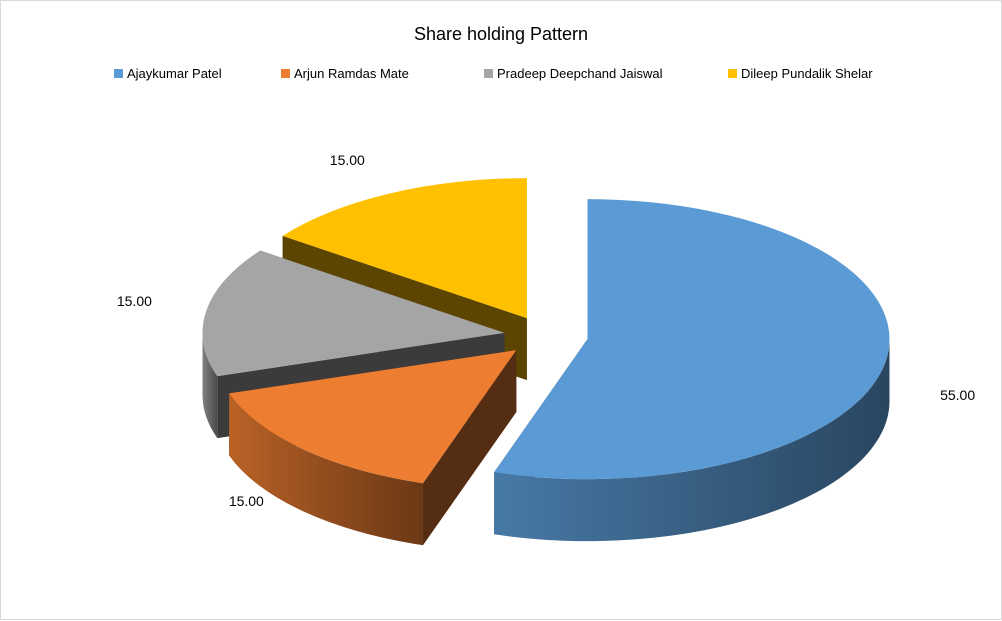 The width and height of the screenshot is (1002, 621). Describe the element at coordinates (246, 501) in the screenshot. I see `data-label-arjun-ramdas-mate: 15.00` at that location.